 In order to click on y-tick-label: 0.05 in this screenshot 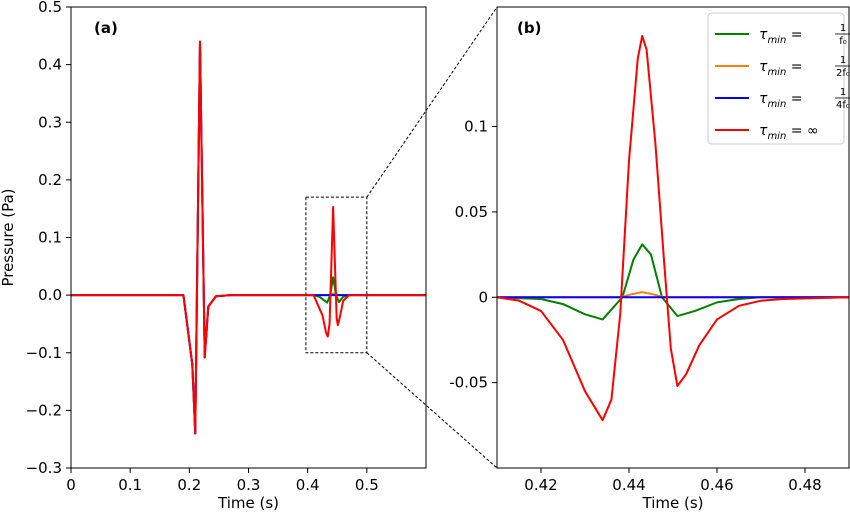, I will do `click(471, 212)`.